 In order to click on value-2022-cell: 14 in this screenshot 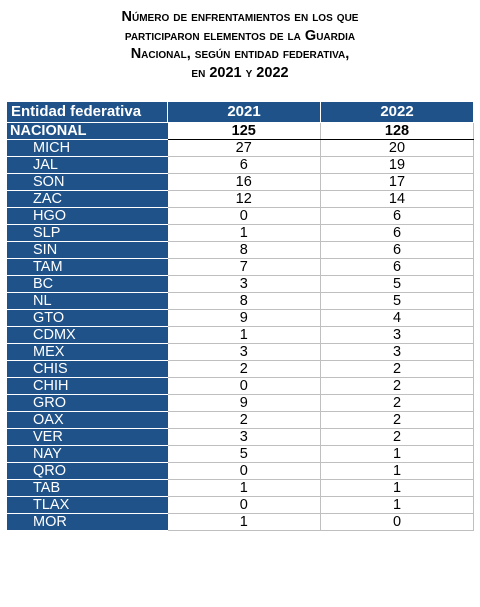, I will do `click(397, 199)`.